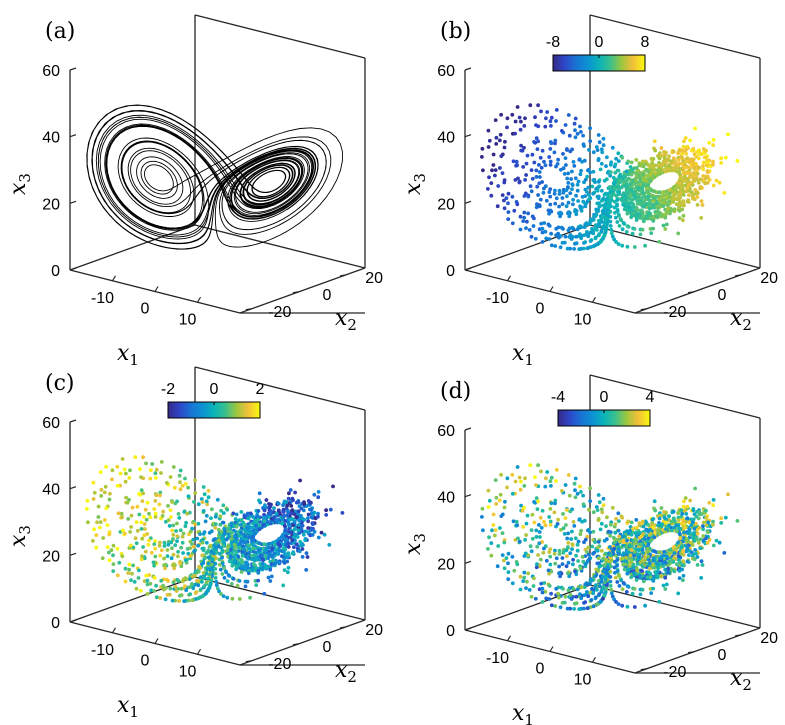 The height and width of the screenshot is (725, 785). I want to click on x3-tick-label: 60, so click(446, 71).